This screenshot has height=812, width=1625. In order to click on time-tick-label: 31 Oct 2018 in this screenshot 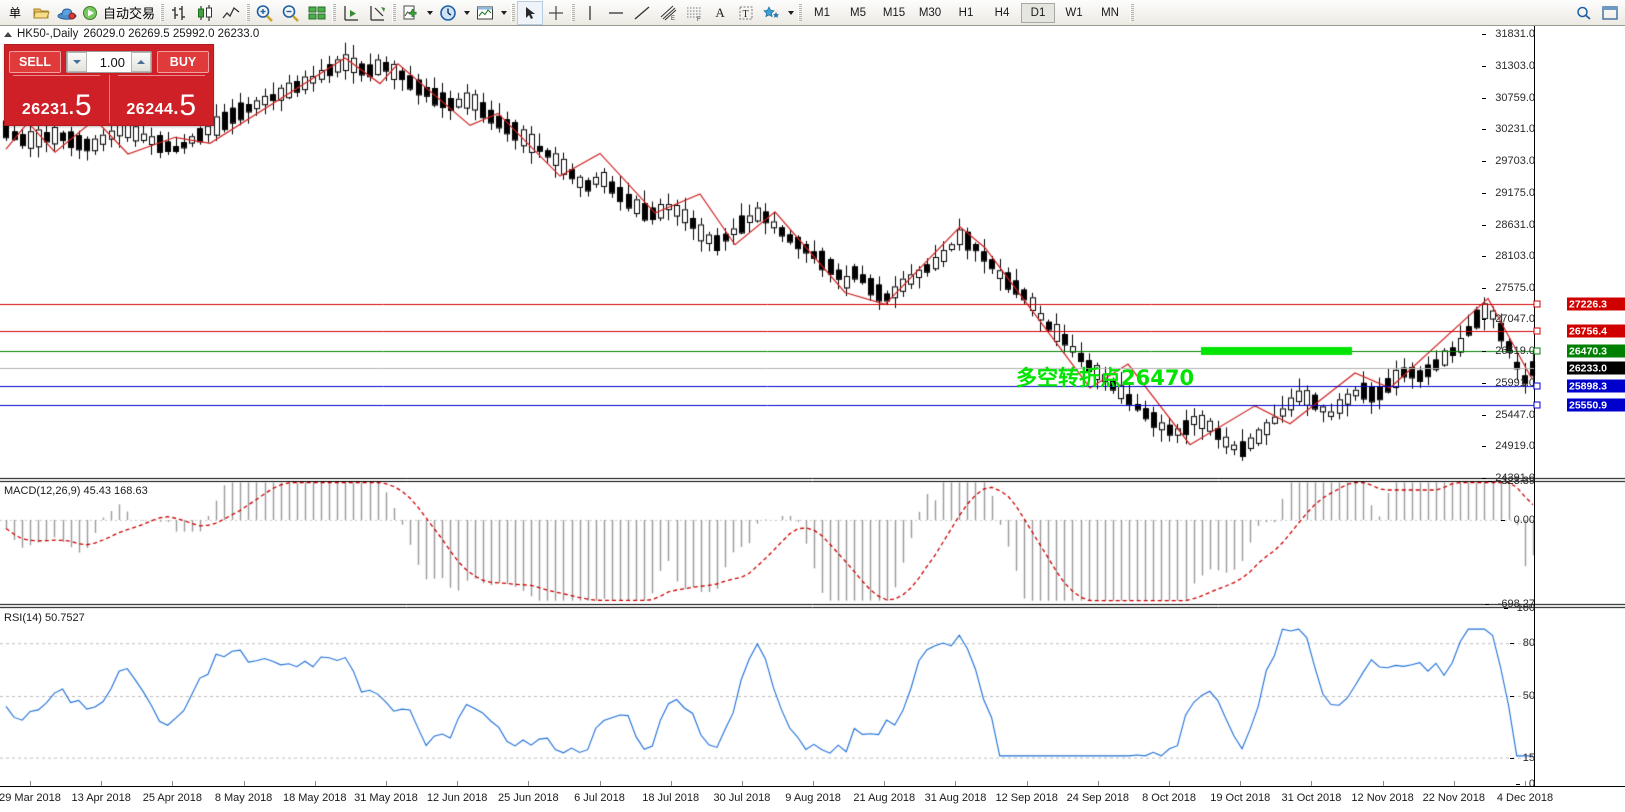, I will do `click(1311, 798)`.